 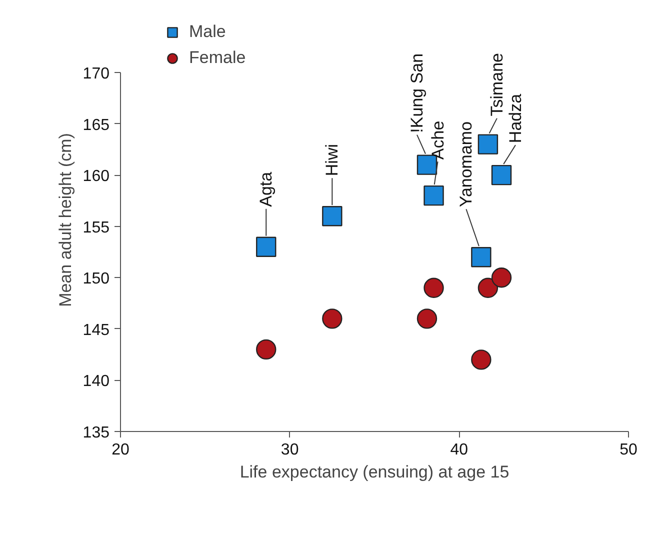 What do you see at coordinates (459, 450) in the screenshot?
I see `x-tick-label: 40` at bounding box center [459, 450].